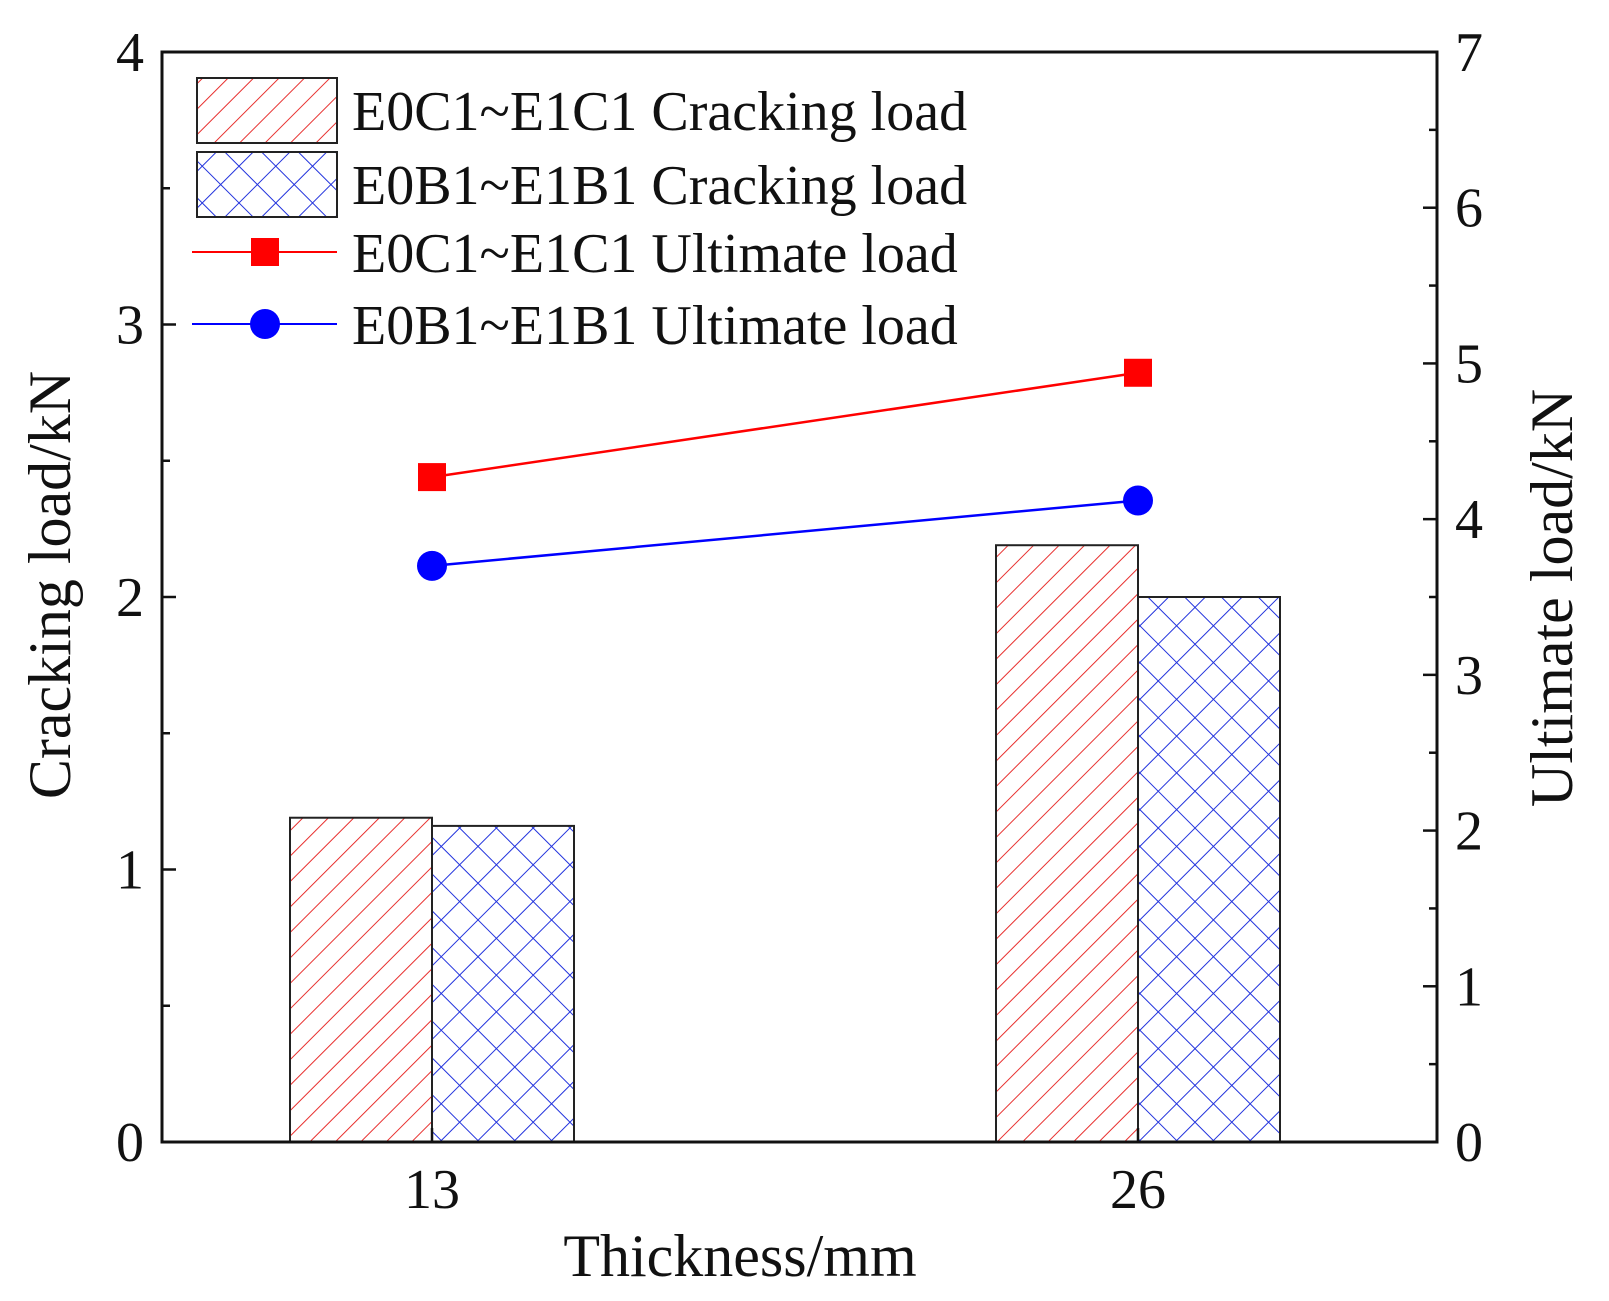  What do you see at coordinates (130, 326) in the screenshot?
I see `y-tick-label: 3` at bounding box center [130, 326].